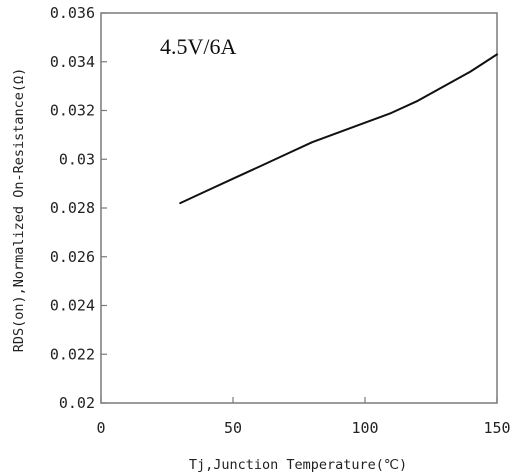 This screenshot has width=514, height=475. Describe the element at coordinates (303, 417) in the screenshot. I see `x-axis: 0 50 100 150` at that location.